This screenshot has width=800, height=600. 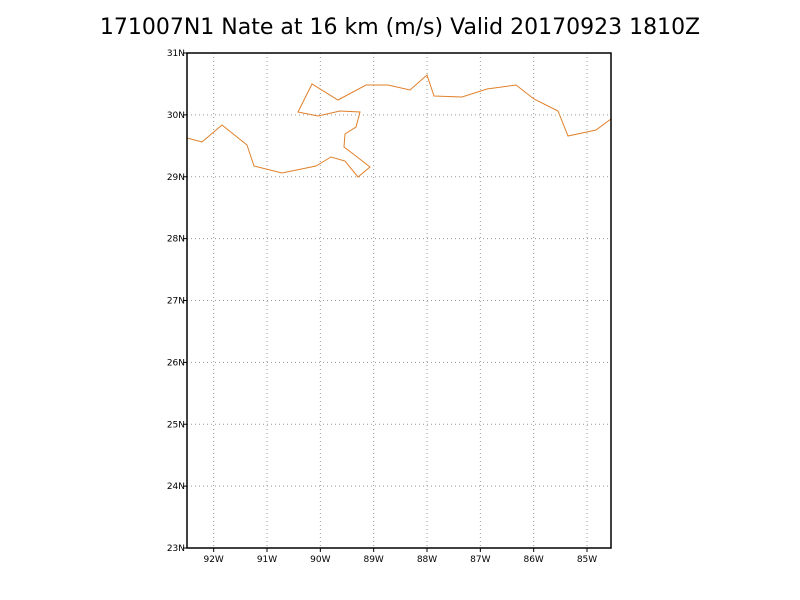 What do you see at coordinates (176, 116) in the screenshot?
I see `y-tick-label: 30N` at bounding box center [176, 116].